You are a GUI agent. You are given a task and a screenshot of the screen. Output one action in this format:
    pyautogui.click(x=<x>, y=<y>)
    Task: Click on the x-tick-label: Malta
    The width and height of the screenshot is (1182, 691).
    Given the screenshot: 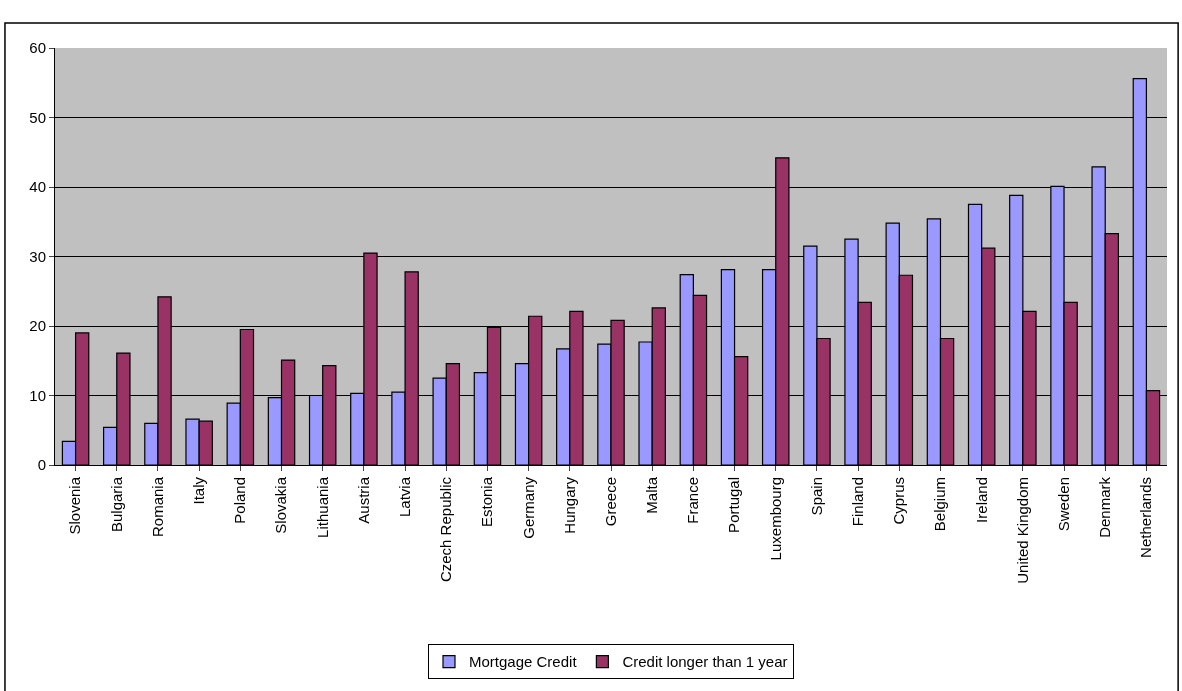 What is the action you would take?
    pyautogui.click(x=652, y=495)
    